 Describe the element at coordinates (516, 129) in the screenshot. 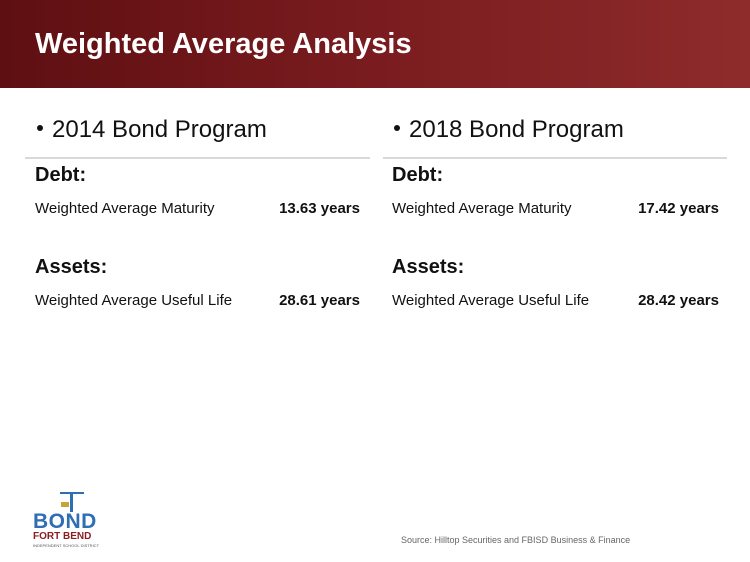

I see `heading-text: 2018 Bond Program` at that location.